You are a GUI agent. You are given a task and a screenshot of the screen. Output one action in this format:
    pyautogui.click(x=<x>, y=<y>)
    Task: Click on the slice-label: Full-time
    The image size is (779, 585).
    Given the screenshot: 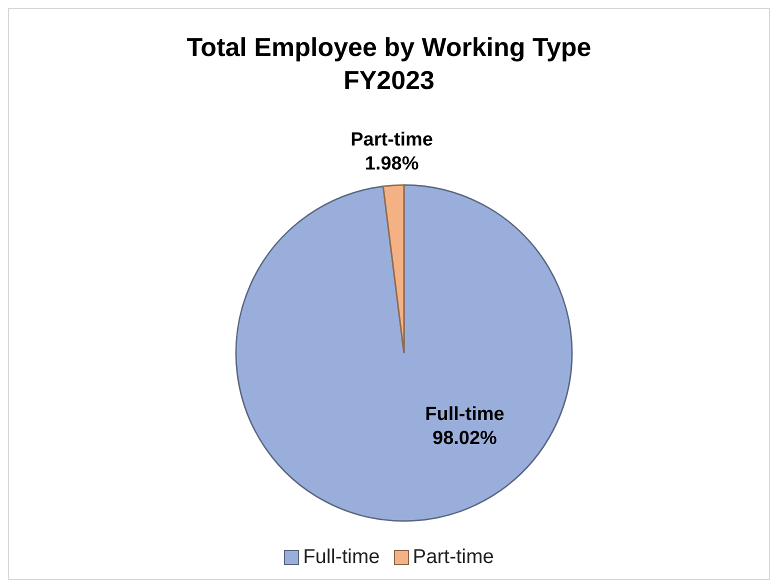 What is the action you would take?
    pyautogui.click(x=464, y=415)
    